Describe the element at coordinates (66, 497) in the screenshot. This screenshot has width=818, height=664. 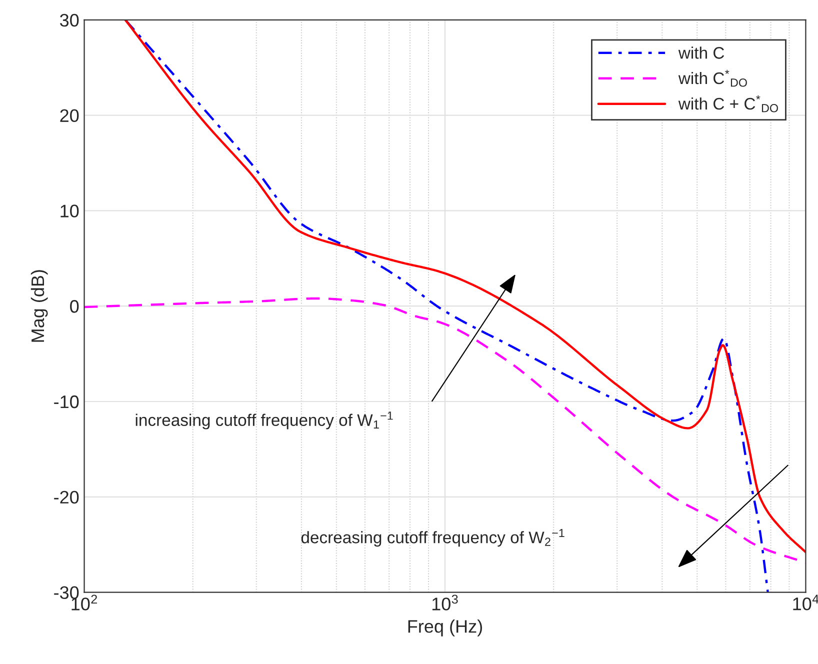
I see `y-tick-label: -20` at that location.